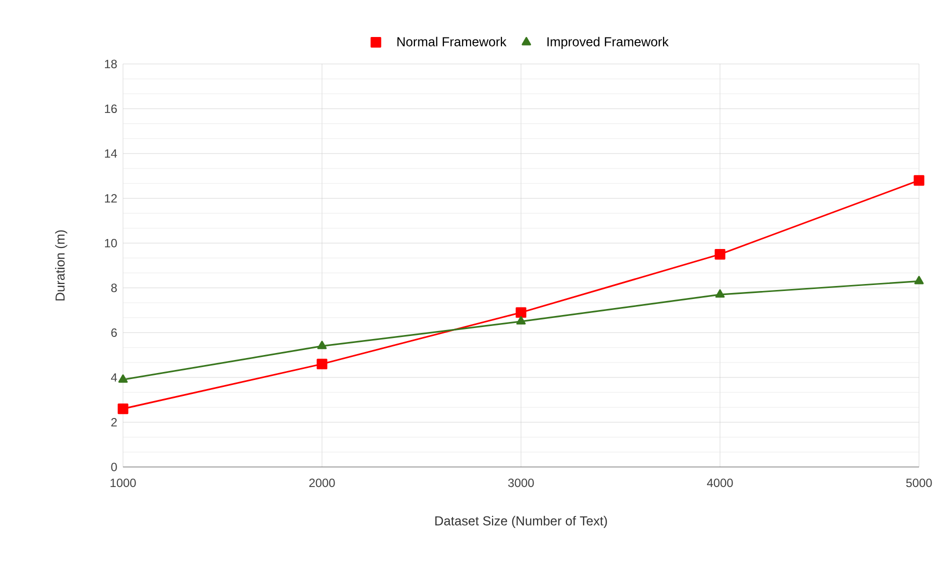 This screenshot has height=563, width=944. I want to click on x-tick-label: 3000, so click(521, 483).